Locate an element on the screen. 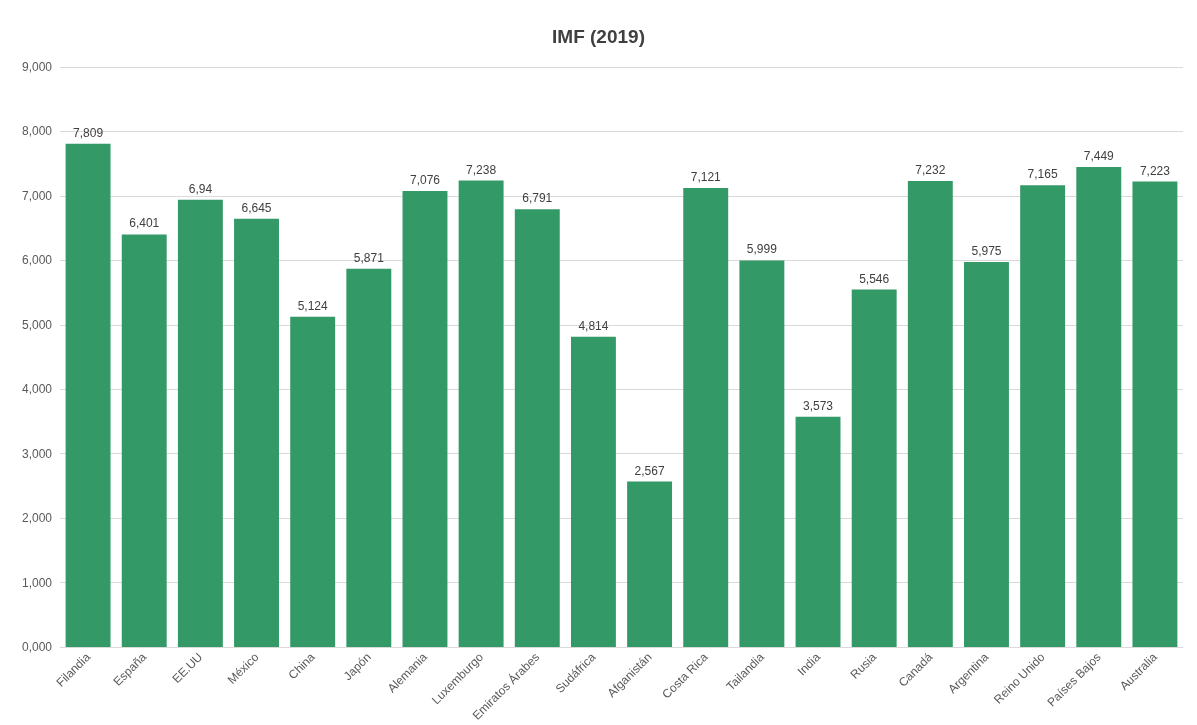  data-label: 5,546 is located at coordinates (874, 278).